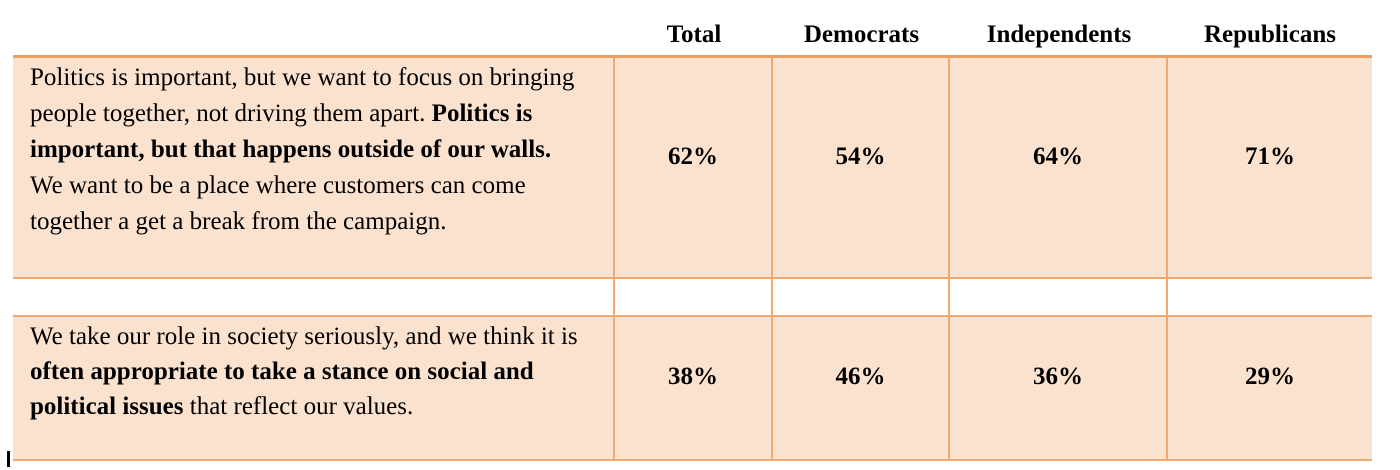  What do you see at coordinates (1059, 388) in the screenshot?
I see `value-cell-independents: 36%` at bounding box center [1059, 388].